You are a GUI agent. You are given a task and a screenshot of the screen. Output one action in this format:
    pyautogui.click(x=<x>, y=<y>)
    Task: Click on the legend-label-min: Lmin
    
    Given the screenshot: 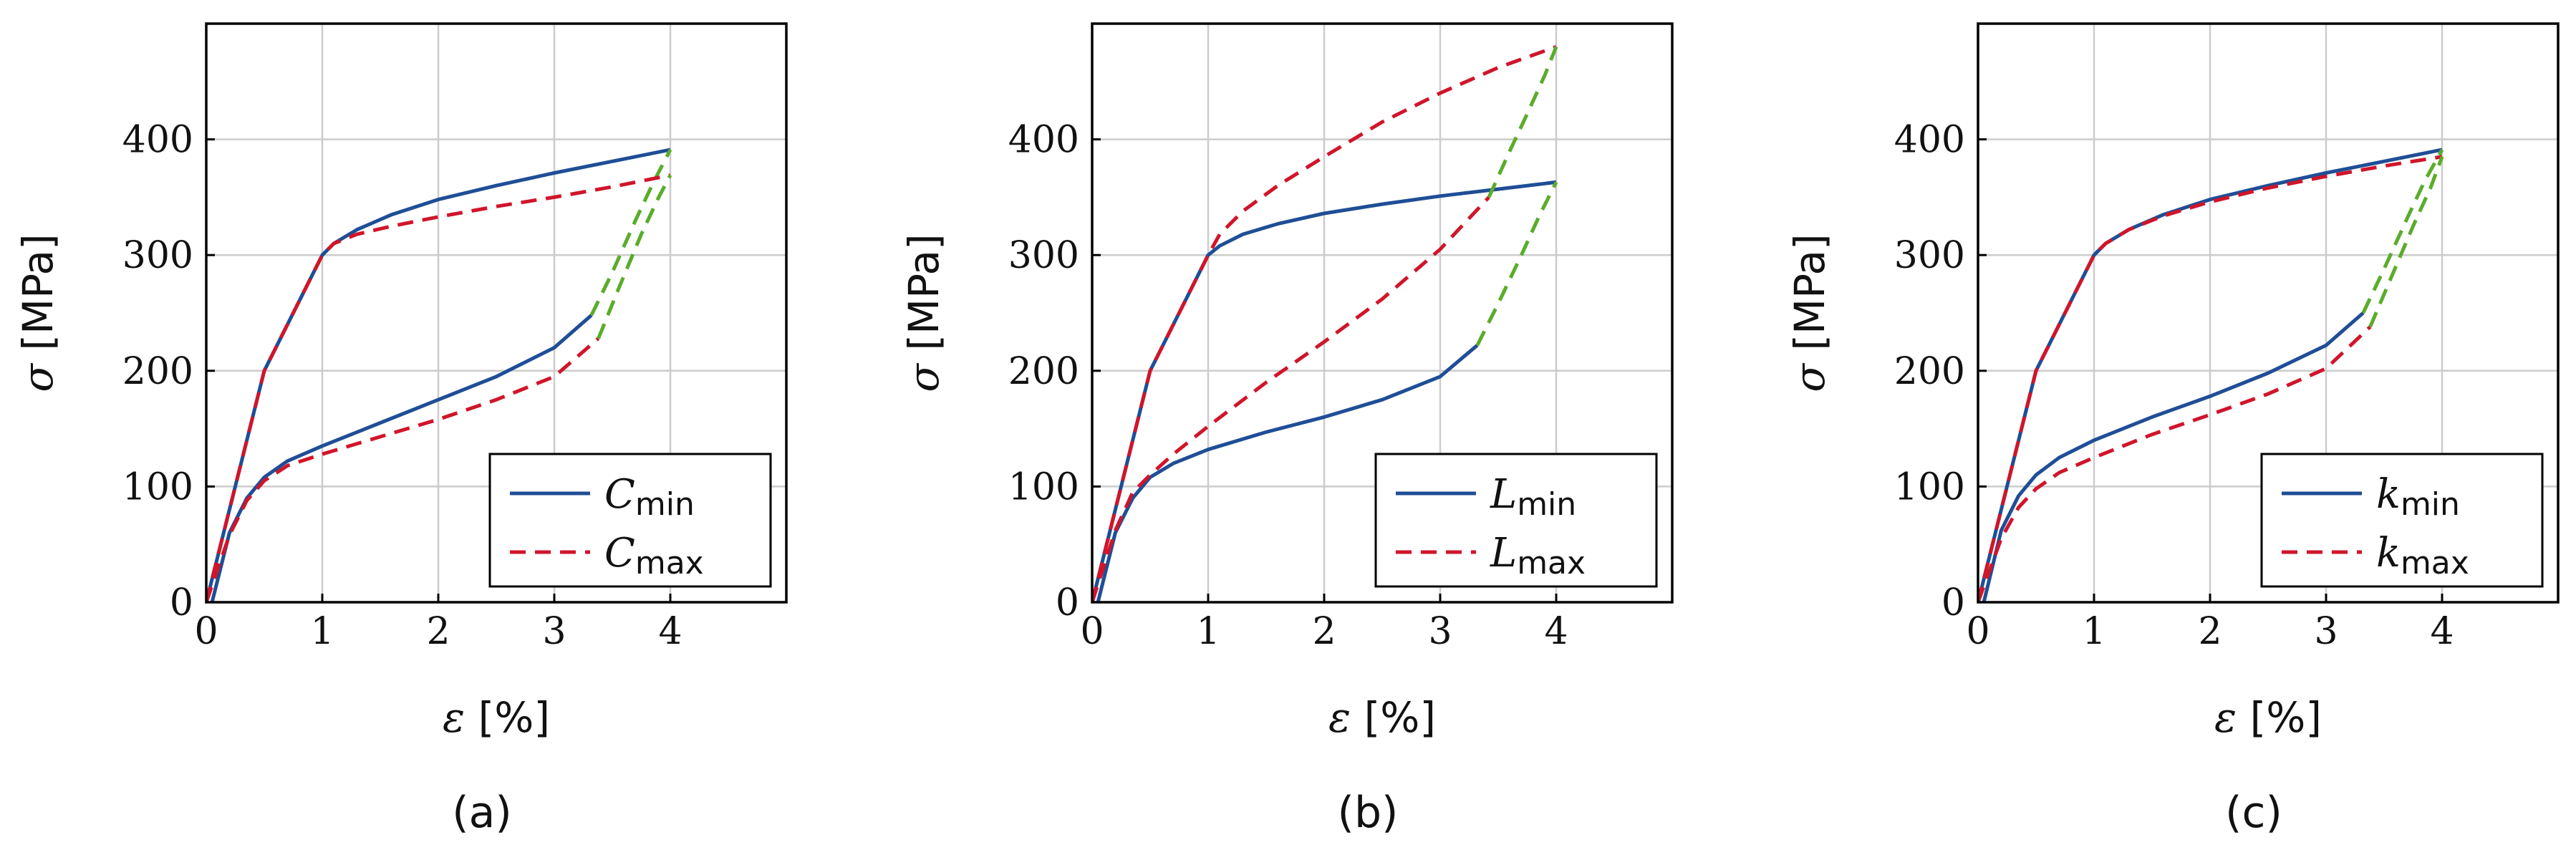 What is the action you would take?
    pyautogui.click(x=1533, y=497)
    